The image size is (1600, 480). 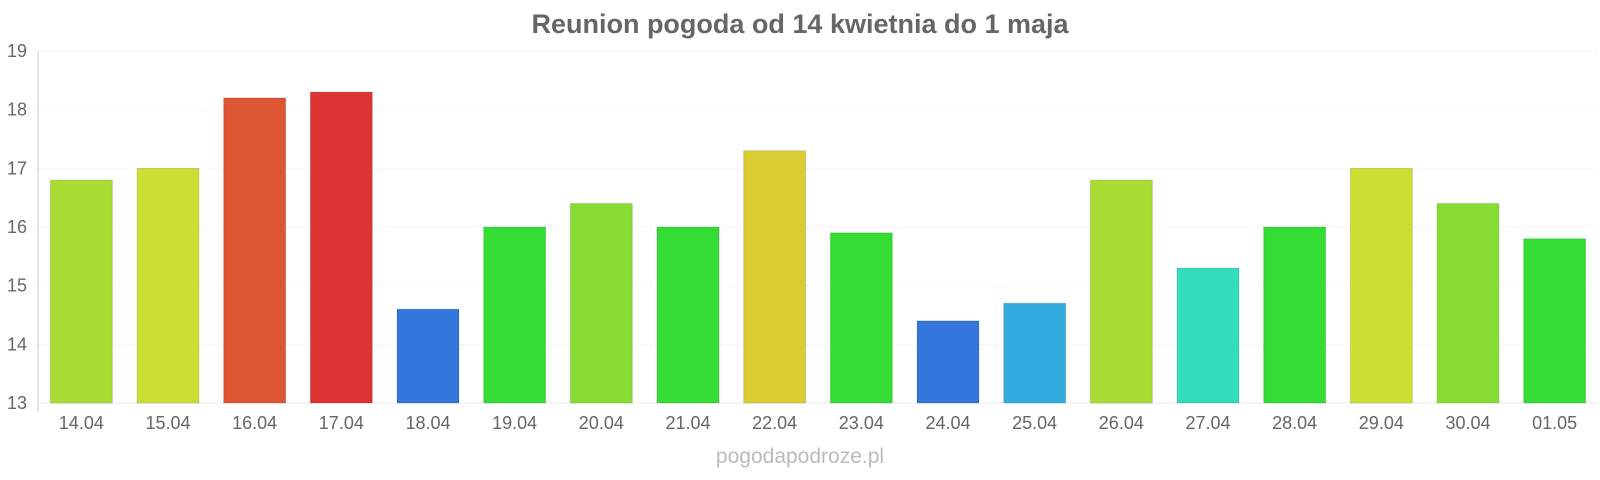 What do you see at coordinates (1555, 321) in the screenshot?
I see `bar-01.05` at bounding box center [1555, 321].